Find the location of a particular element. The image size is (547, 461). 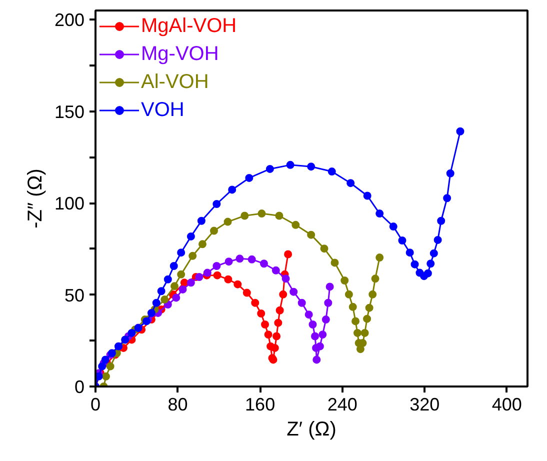

y-tick-label: 150 is located at coordinates (69, 112).